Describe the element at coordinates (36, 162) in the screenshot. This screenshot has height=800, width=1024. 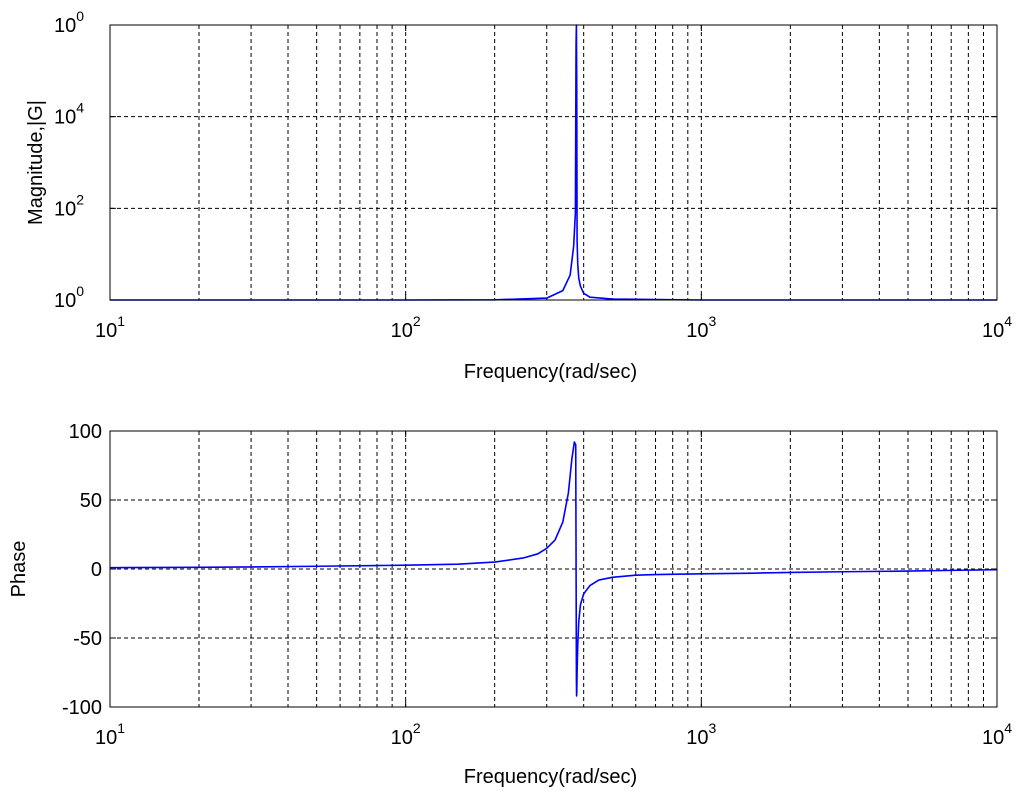
I see `y-axis-label: Magnitude,|G|` at that location.